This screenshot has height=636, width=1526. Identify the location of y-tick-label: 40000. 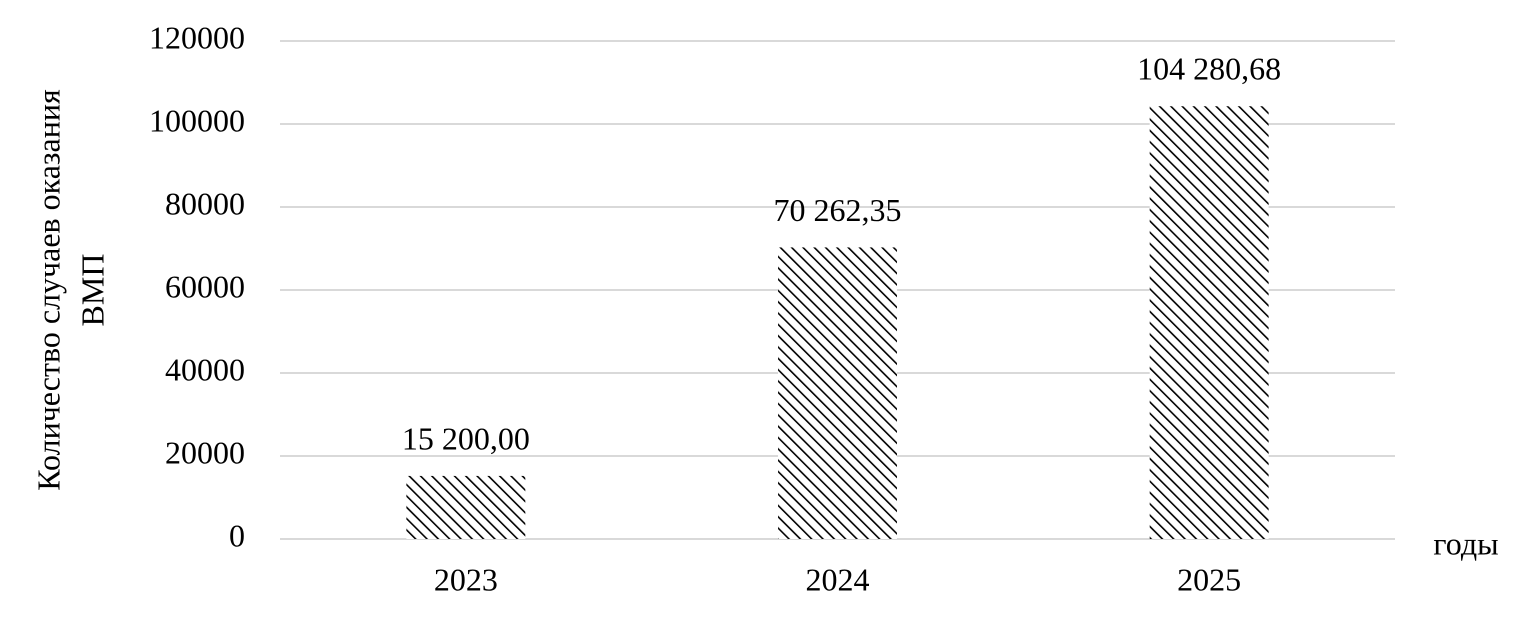
(205, 369).